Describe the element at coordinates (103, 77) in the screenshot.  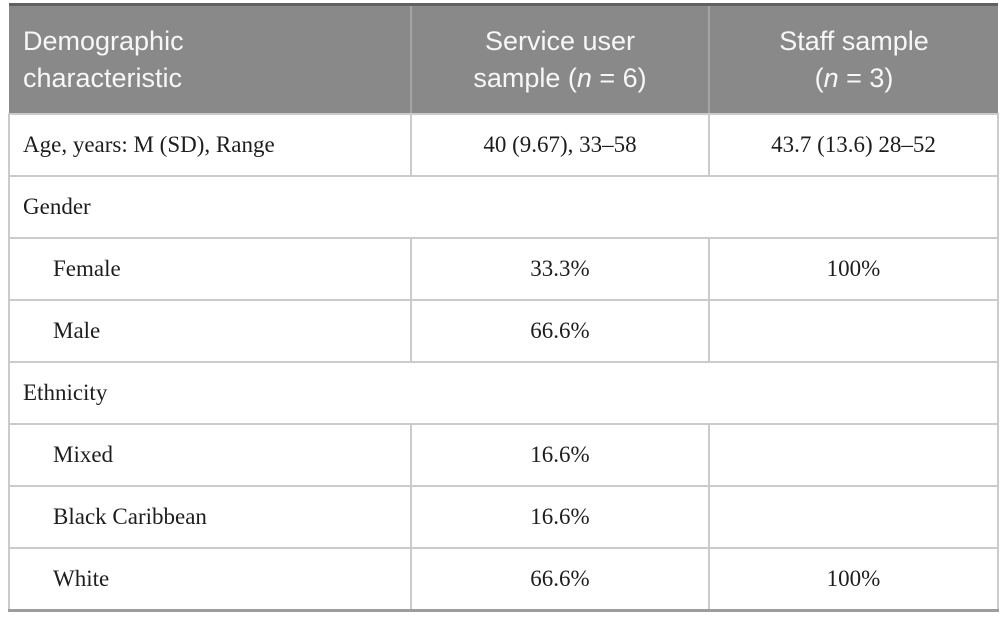
I see `header-col1-line2: characteristic` at that location.